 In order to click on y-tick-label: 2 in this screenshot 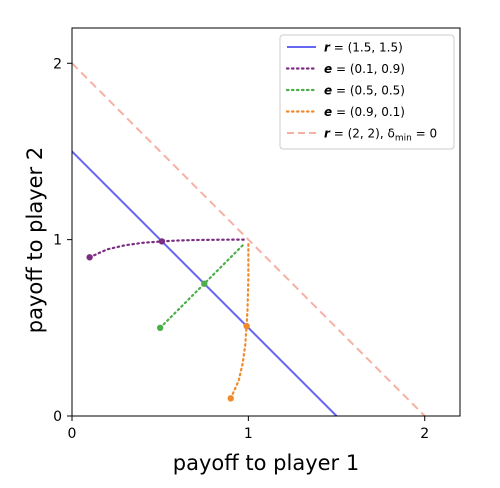, I will do `click(57, 64)`.